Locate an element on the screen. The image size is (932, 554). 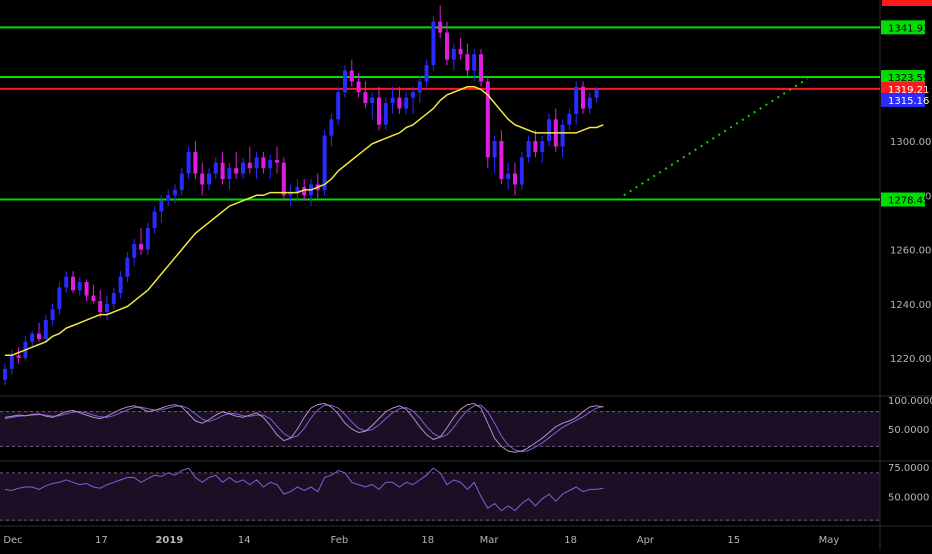
sma-tag is located at coordinates (903, 99).